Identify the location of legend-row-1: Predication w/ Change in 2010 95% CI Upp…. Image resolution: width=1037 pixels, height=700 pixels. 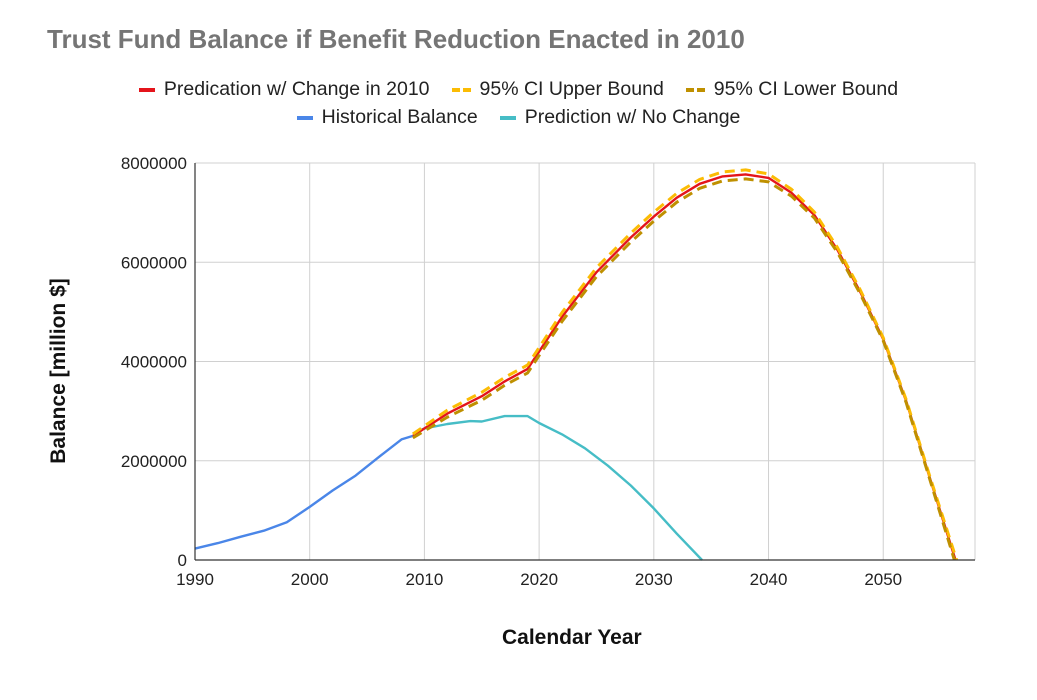
(518, 89).